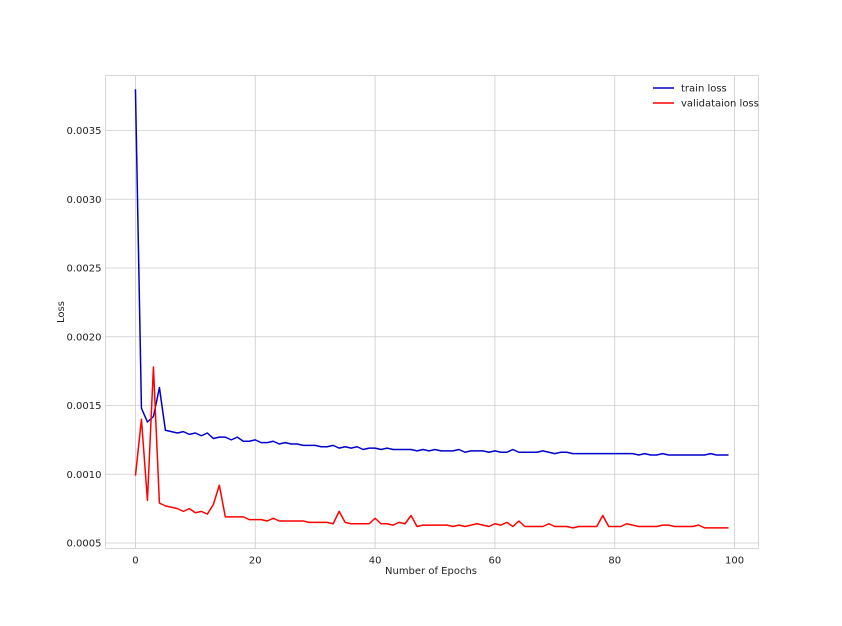 The height and width of the screenshot is (626, 842). I want to click on y-tick-label: 0.0025, so click(84, 269).